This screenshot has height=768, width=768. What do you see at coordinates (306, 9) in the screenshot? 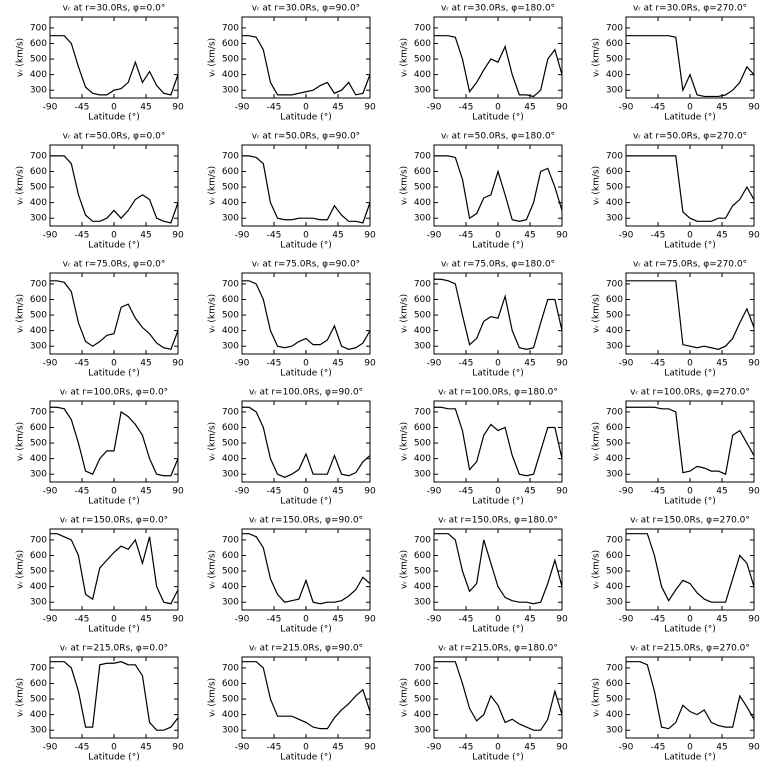
I see `chart-title: vᵣ at r=30.0Rs, φ=90.0°` at bounding box center [306, 9].